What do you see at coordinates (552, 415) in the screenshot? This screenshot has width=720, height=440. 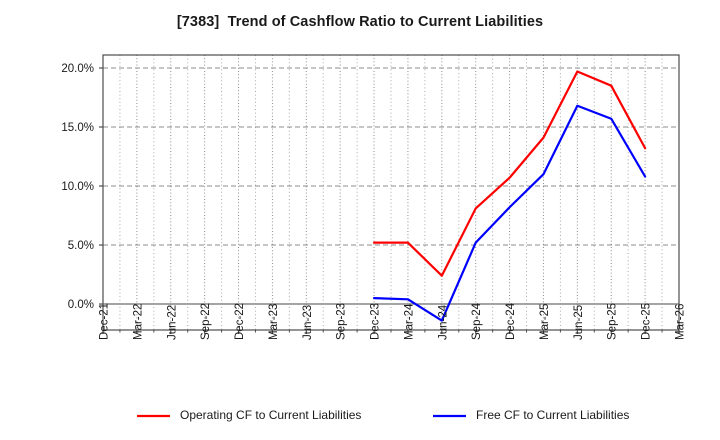 I see `legend-label: Free CF to Current Liabilities` at bounding box center [552, 415].